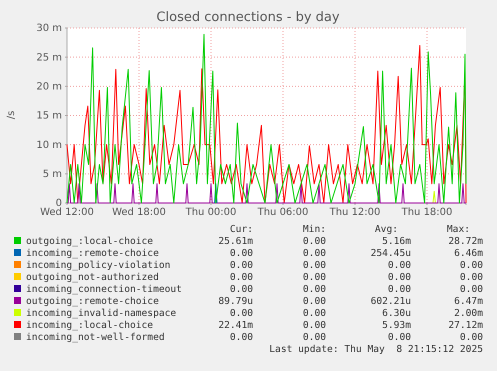 The width and height of the screenshot is (497, 371). I want to click on text: Last update: Thu May 8 21:15:12 2025, so click(376, 349).